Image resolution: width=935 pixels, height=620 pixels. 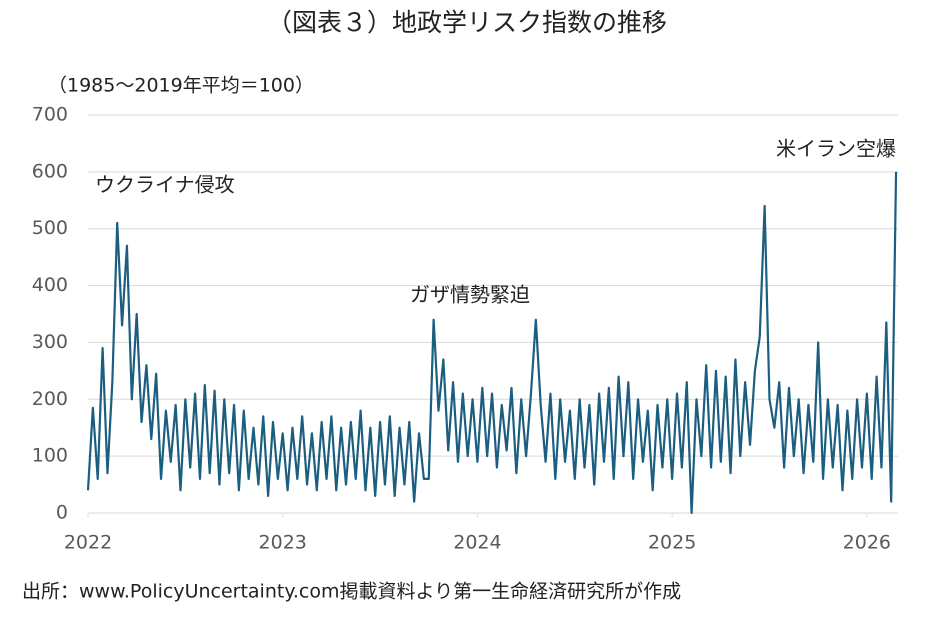 I want to click on x-tick-label: 2023, so click(x=283, y=543).